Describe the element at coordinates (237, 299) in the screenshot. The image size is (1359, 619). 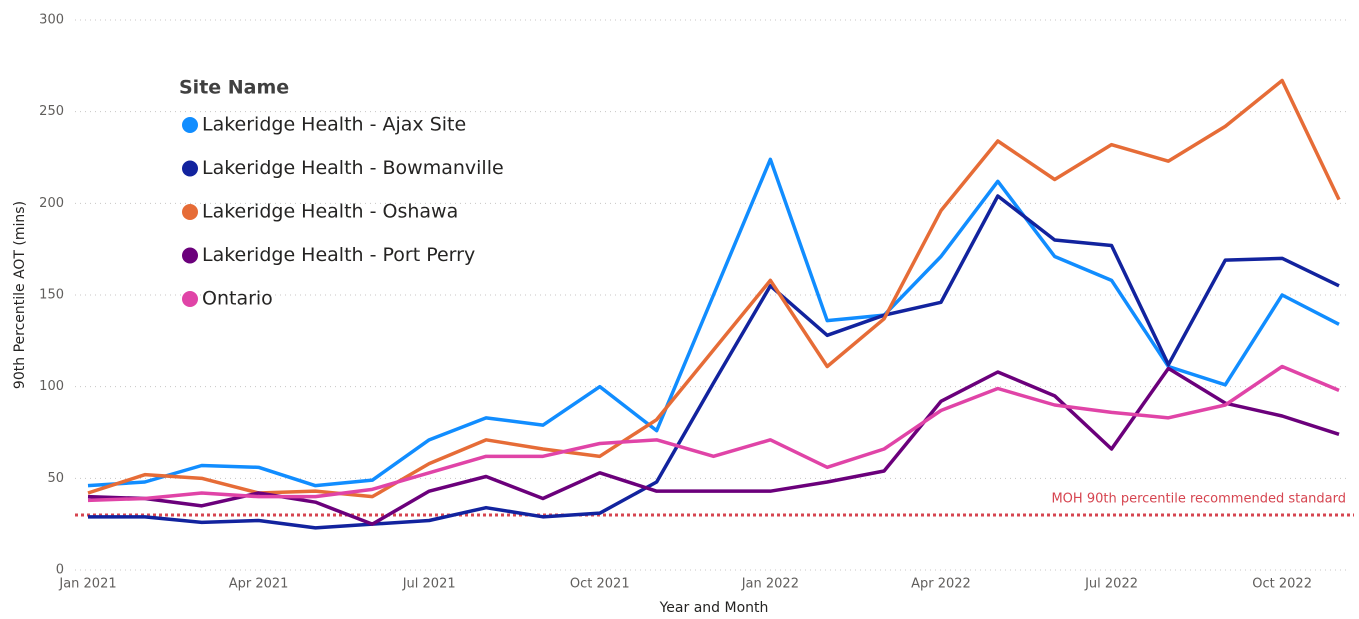
I see `legend-label: Ontario` at that location.